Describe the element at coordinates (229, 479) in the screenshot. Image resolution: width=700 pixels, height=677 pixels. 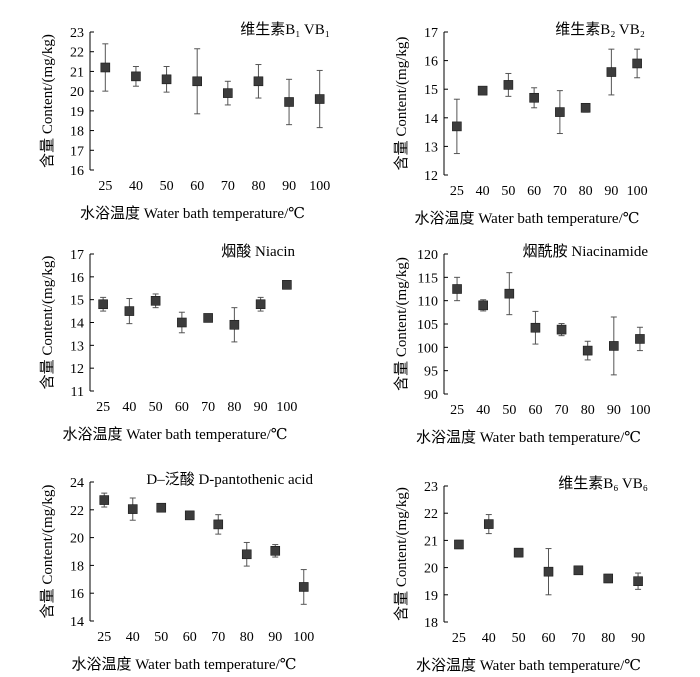
I see `panel-5-title: D–泛酸 D-pantothenic acid` at that location.